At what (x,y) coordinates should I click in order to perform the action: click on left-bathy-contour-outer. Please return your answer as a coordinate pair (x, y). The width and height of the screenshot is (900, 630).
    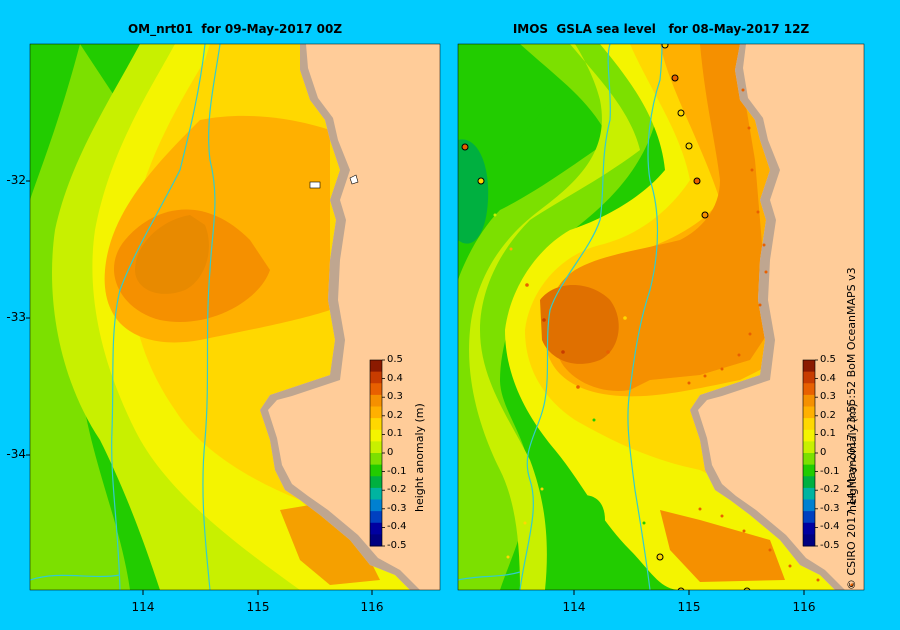
    Looking at the image, I should click on (158, 317).